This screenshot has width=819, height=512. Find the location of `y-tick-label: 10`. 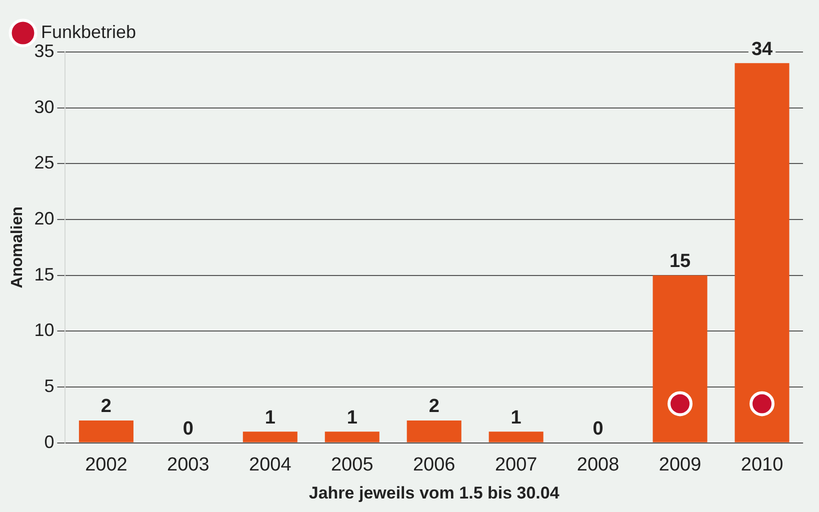

y-tick-label: 10 is located at coordinates (44, 330).